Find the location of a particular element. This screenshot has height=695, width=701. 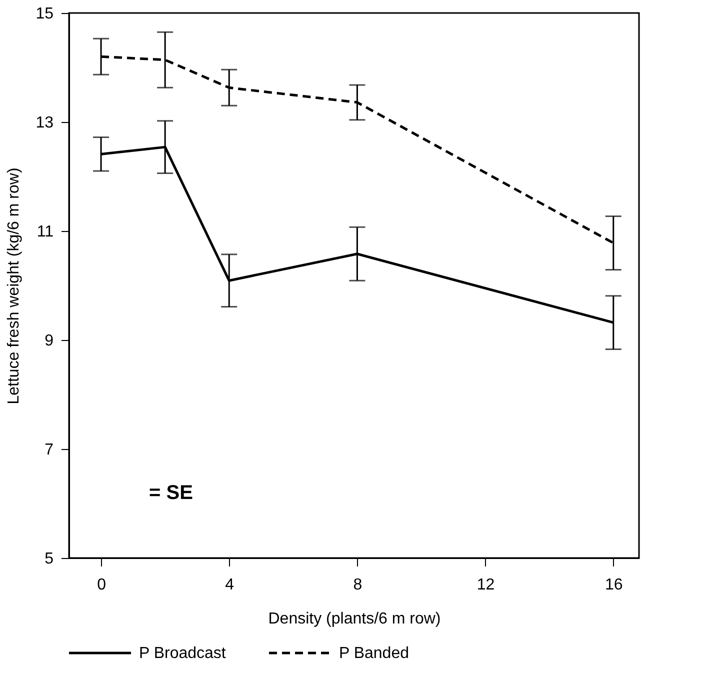

x-tick-label: 12 is located at coordinates (485, 585).